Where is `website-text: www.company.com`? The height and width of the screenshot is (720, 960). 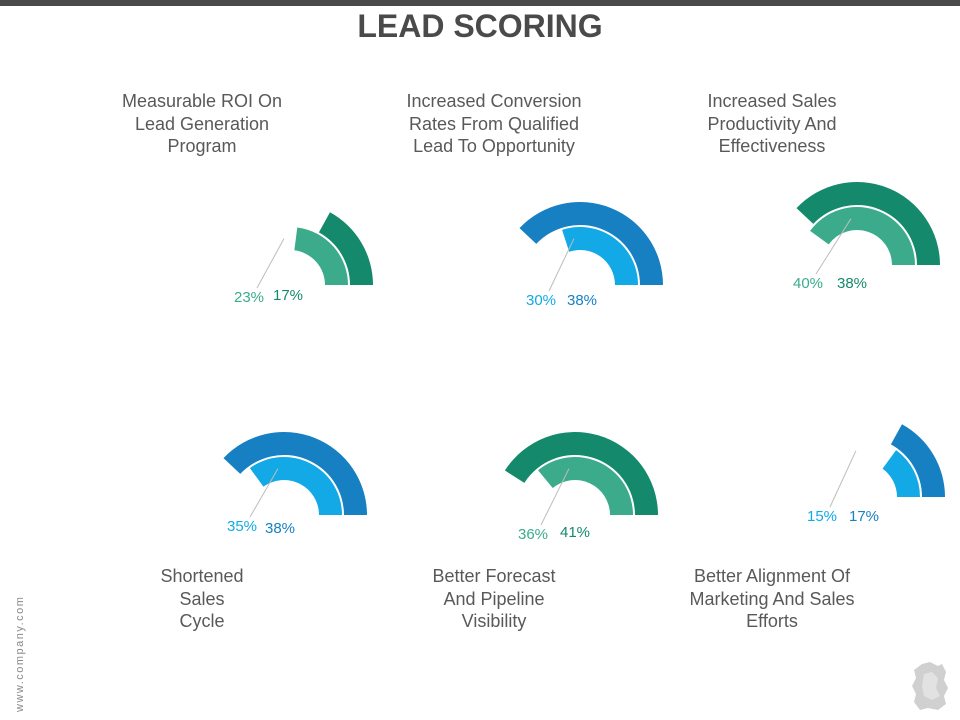
website-text: www.company.com is located at coordinates (20, 653).